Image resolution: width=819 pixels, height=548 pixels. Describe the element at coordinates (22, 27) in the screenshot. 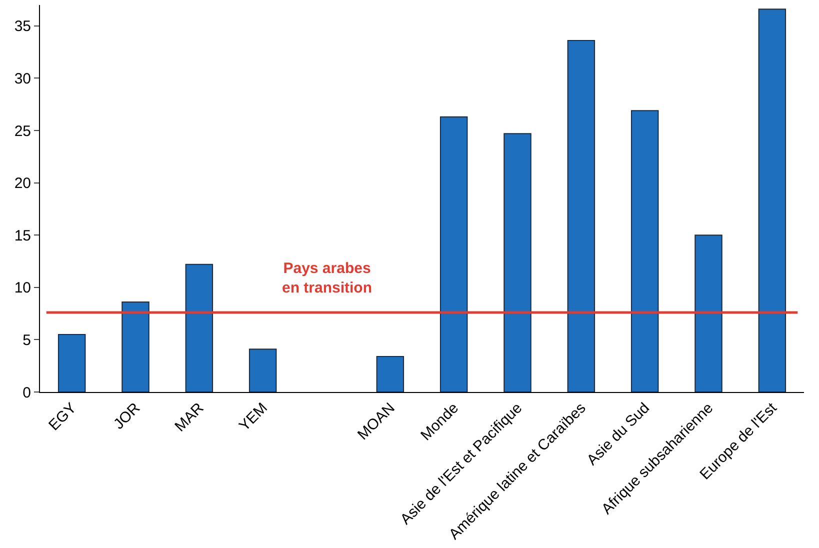

I see `y-tick-label: 35` at that location.